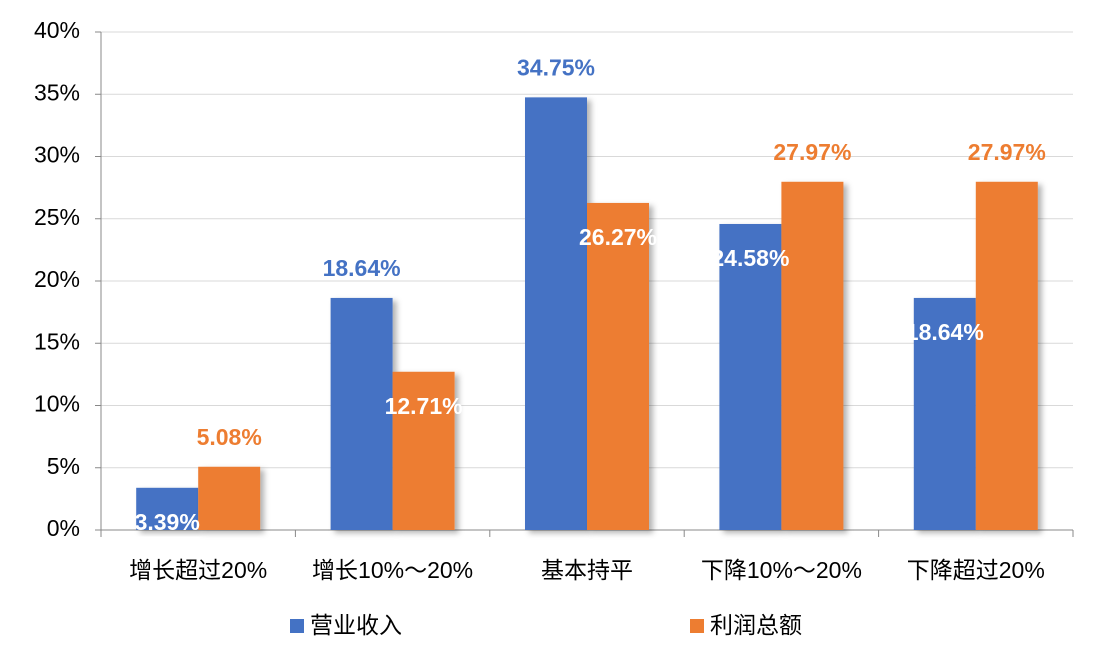 The image size is (1093, 669). I want to click on value-label: 3.39%, so click(167, 522).